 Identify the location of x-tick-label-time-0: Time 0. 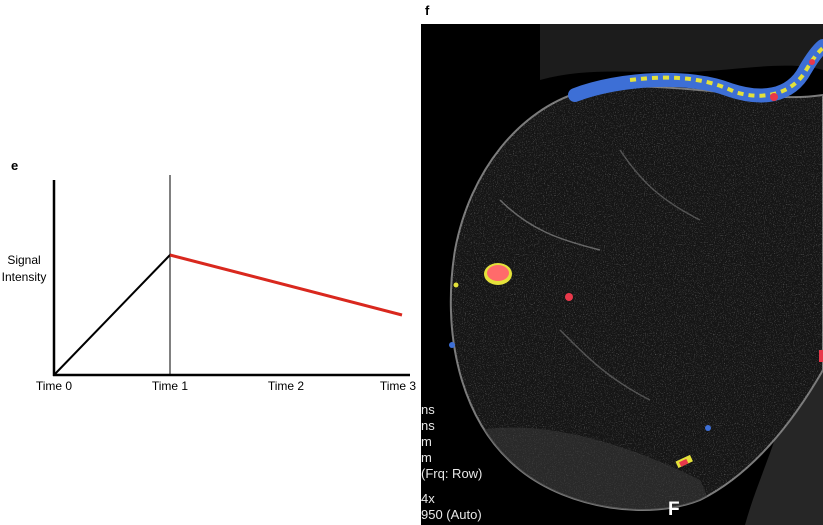
(54, 386).